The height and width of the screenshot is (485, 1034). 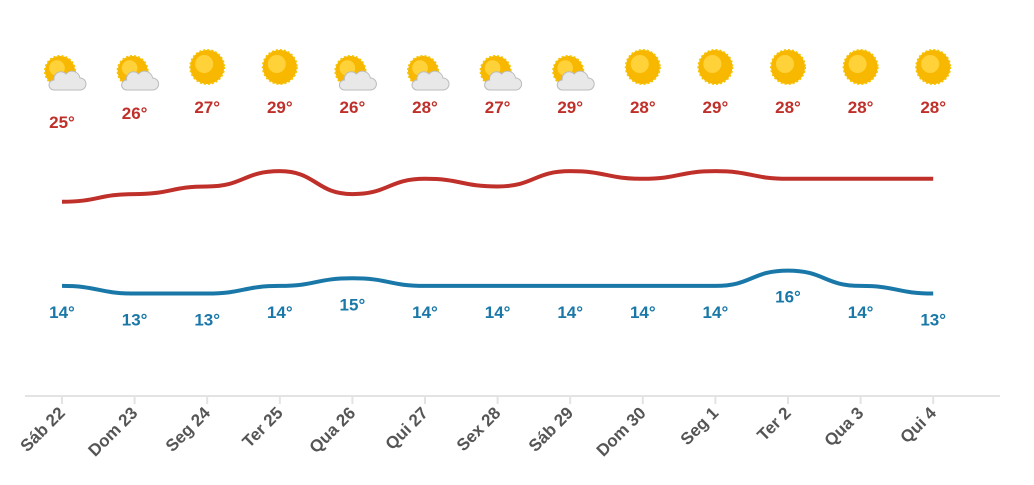 I want to click on value-label: 16°, so click(x=788, y=297).